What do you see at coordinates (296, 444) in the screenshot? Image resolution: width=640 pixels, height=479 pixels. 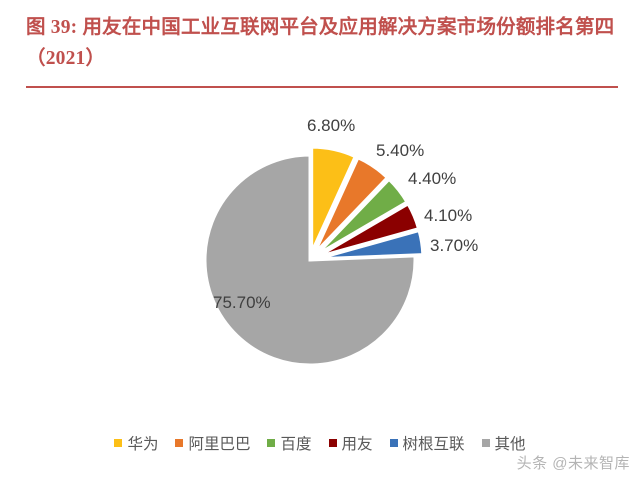 I see `legend-label: 百度` at bounding box center [296, 444].